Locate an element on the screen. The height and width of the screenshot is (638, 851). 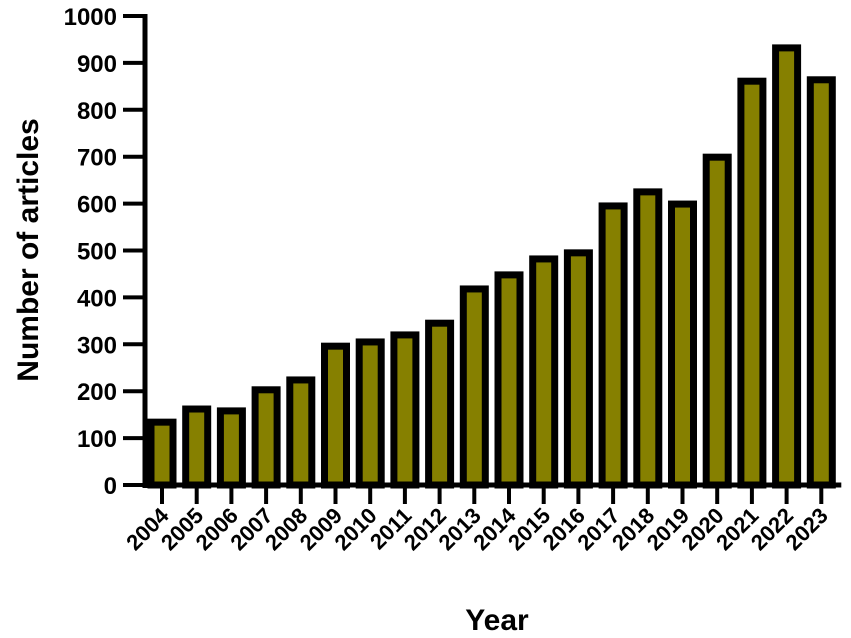
y-tick-label: 200 is located at coordinates (97, 392).